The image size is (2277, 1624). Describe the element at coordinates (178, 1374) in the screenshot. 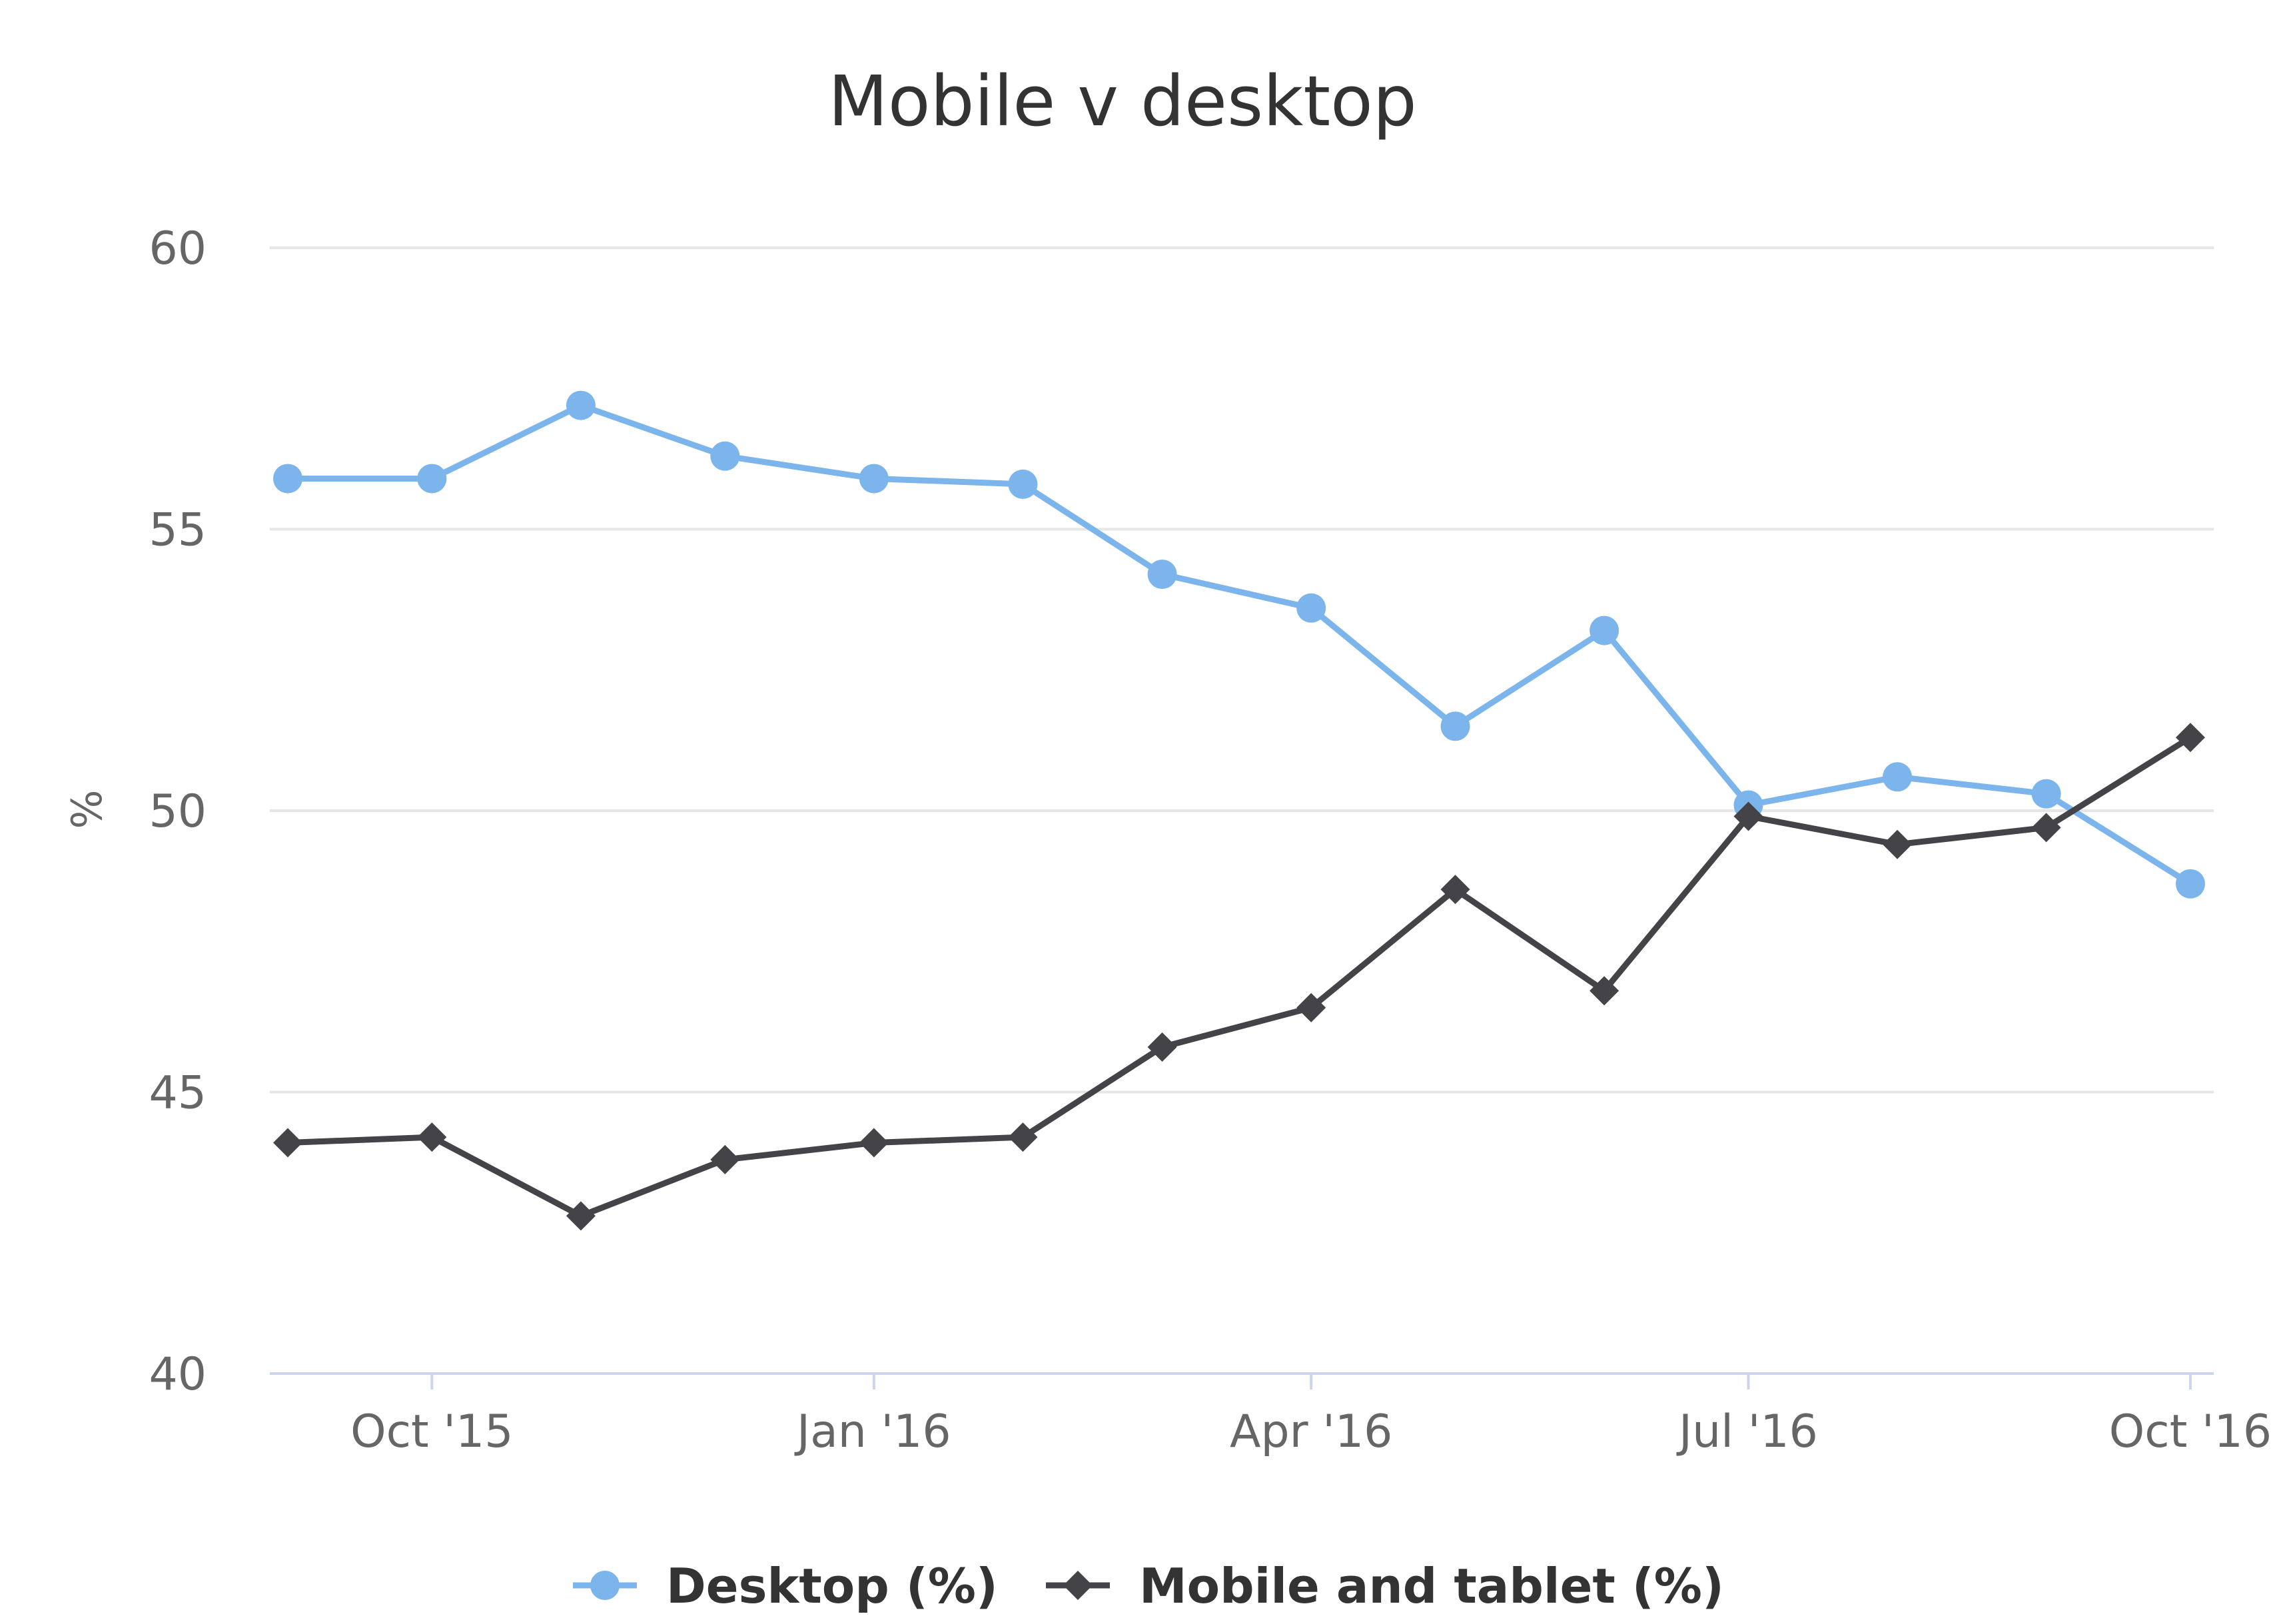

I see `y-tick-label: 40` at that location.